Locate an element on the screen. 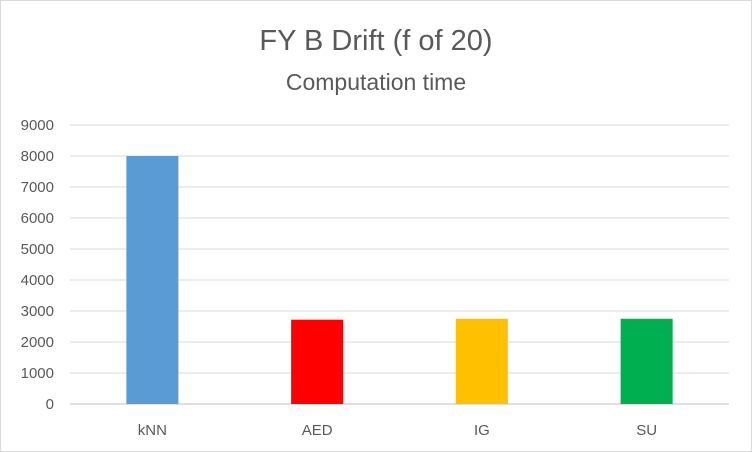  y-tick-label: 8000 is located at coordinates (37, 156).